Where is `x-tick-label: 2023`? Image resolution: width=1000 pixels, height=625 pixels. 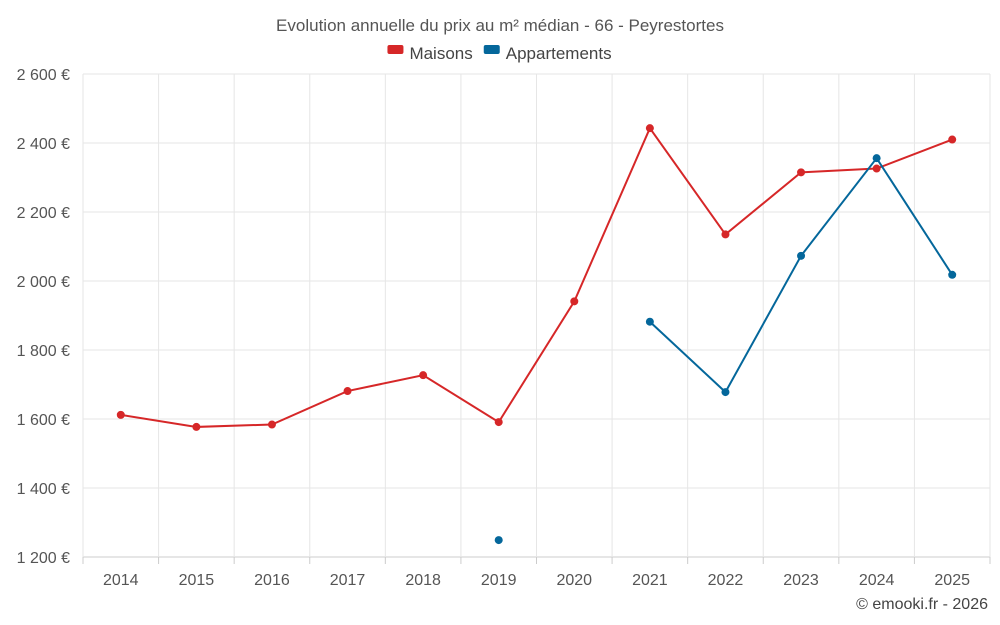 x-tick-label: 2023 is located at coordinates (801, 580).